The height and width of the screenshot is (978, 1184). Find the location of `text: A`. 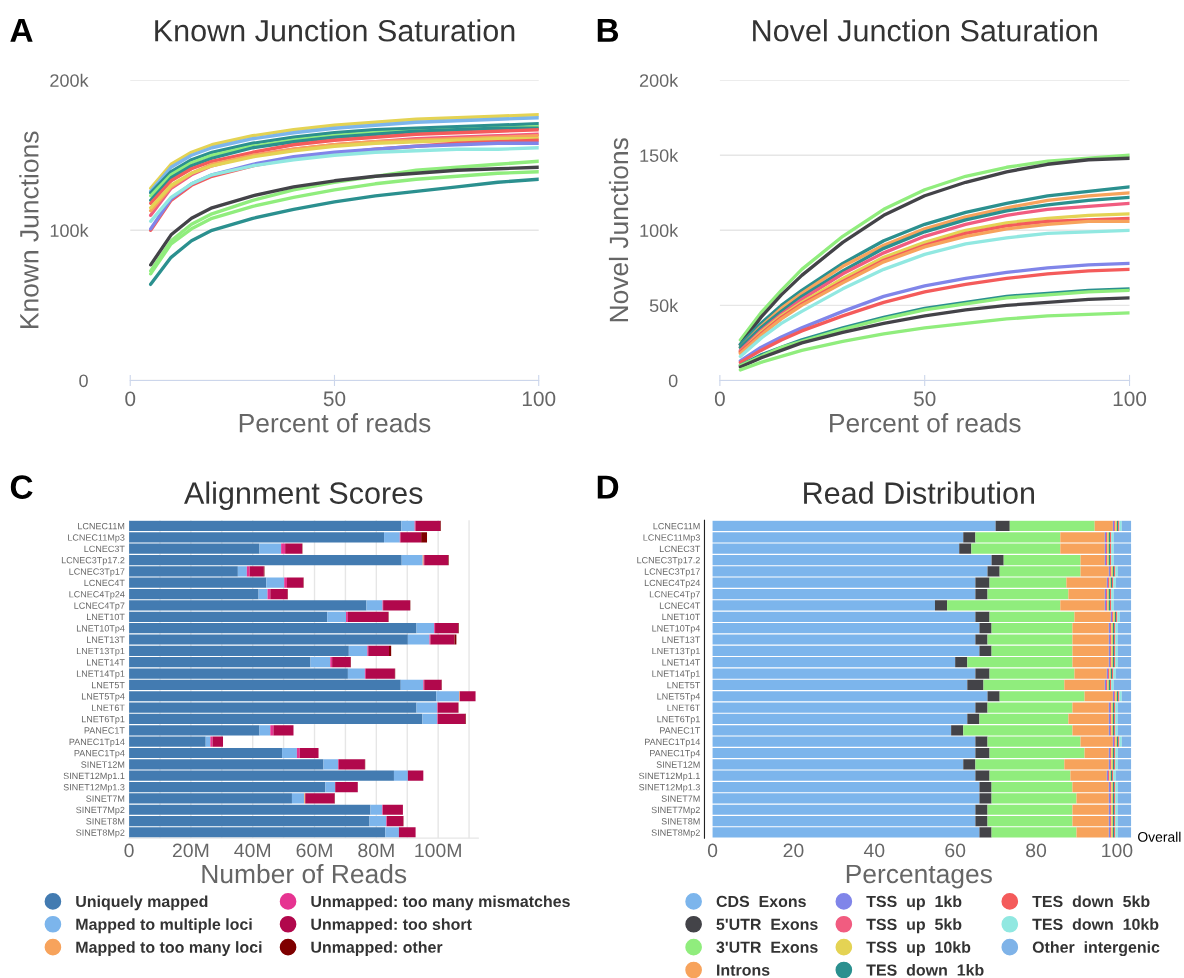

text: A is located at coordinates (21, 30).